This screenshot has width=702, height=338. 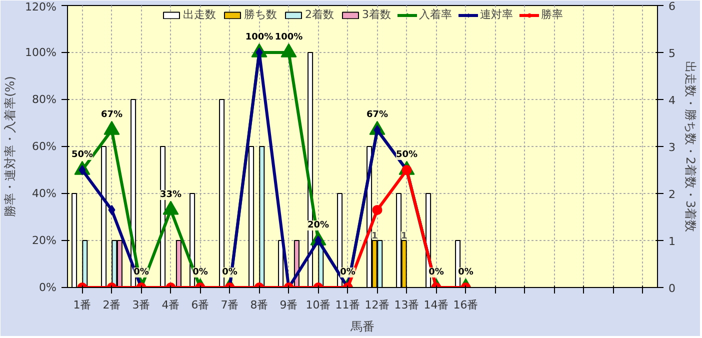 What do you see at coordinates (111, 305) in the screenshot?
I see `x-tick-label: 2番` at bounding box center [111, 305].